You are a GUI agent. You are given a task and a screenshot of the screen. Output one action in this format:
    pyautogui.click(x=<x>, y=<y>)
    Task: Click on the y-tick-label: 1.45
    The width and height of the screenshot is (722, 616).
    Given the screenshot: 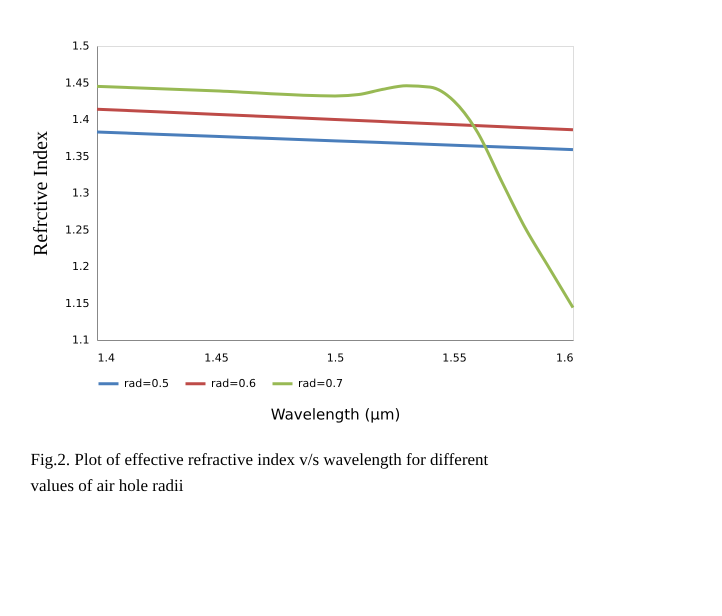 What is the action you would take?
    pyautogui.click(x=77, y=83)
    